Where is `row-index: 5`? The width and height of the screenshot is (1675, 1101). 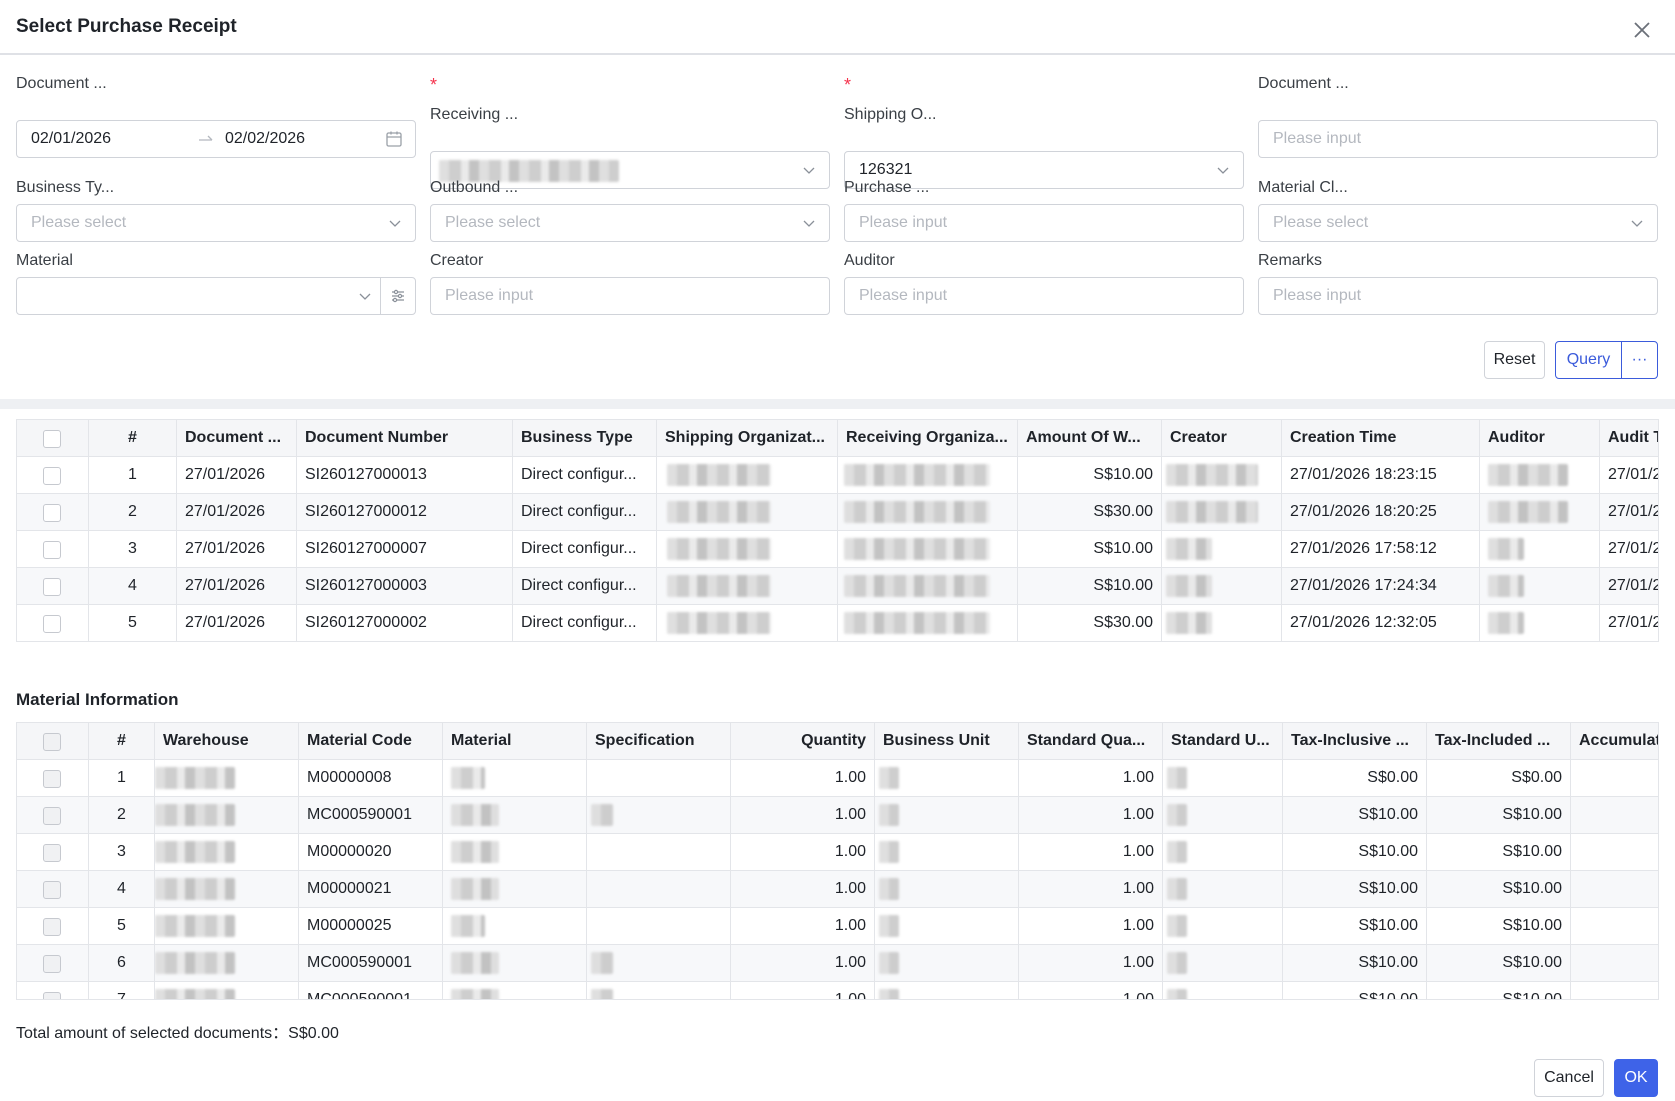
row-index: 5 is located at coordinates (122, 926).